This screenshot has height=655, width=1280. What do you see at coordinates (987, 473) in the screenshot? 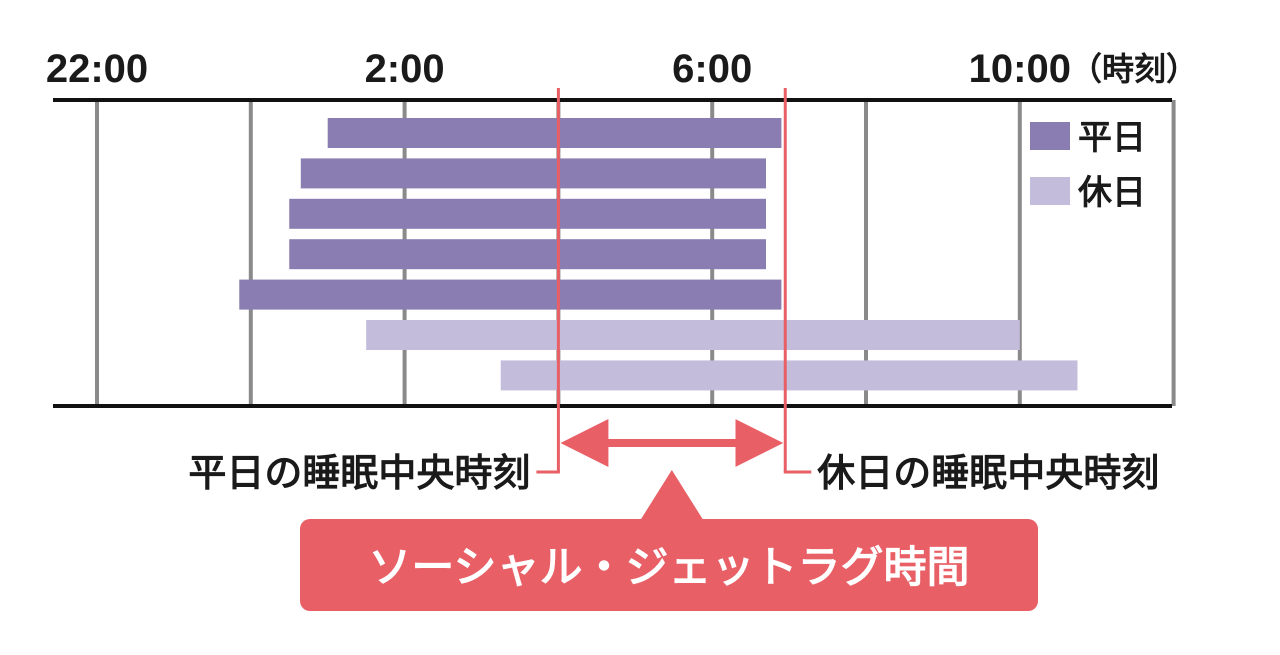
I see `holiday-midpoint-label: 休日の睡眠中央時刻` at bounding box center [987, 473].